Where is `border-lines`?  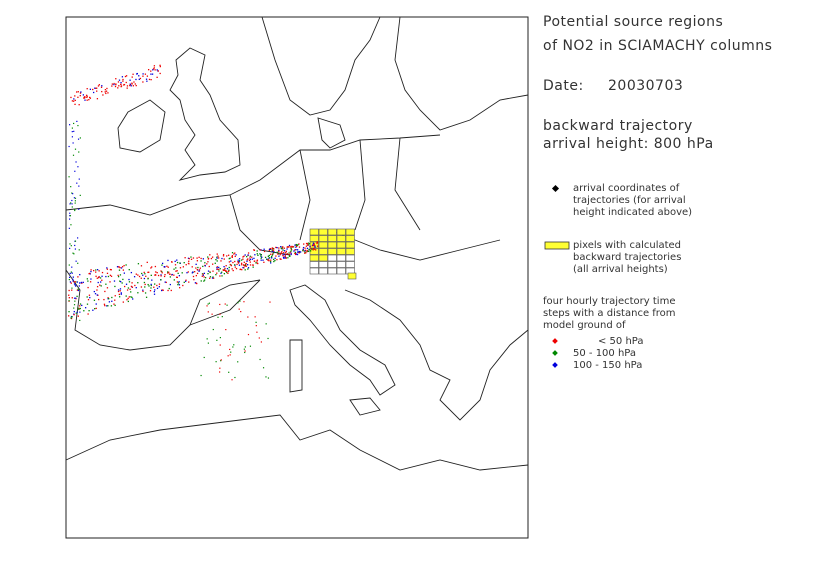
border-lines is located at coordinates (345, 231).